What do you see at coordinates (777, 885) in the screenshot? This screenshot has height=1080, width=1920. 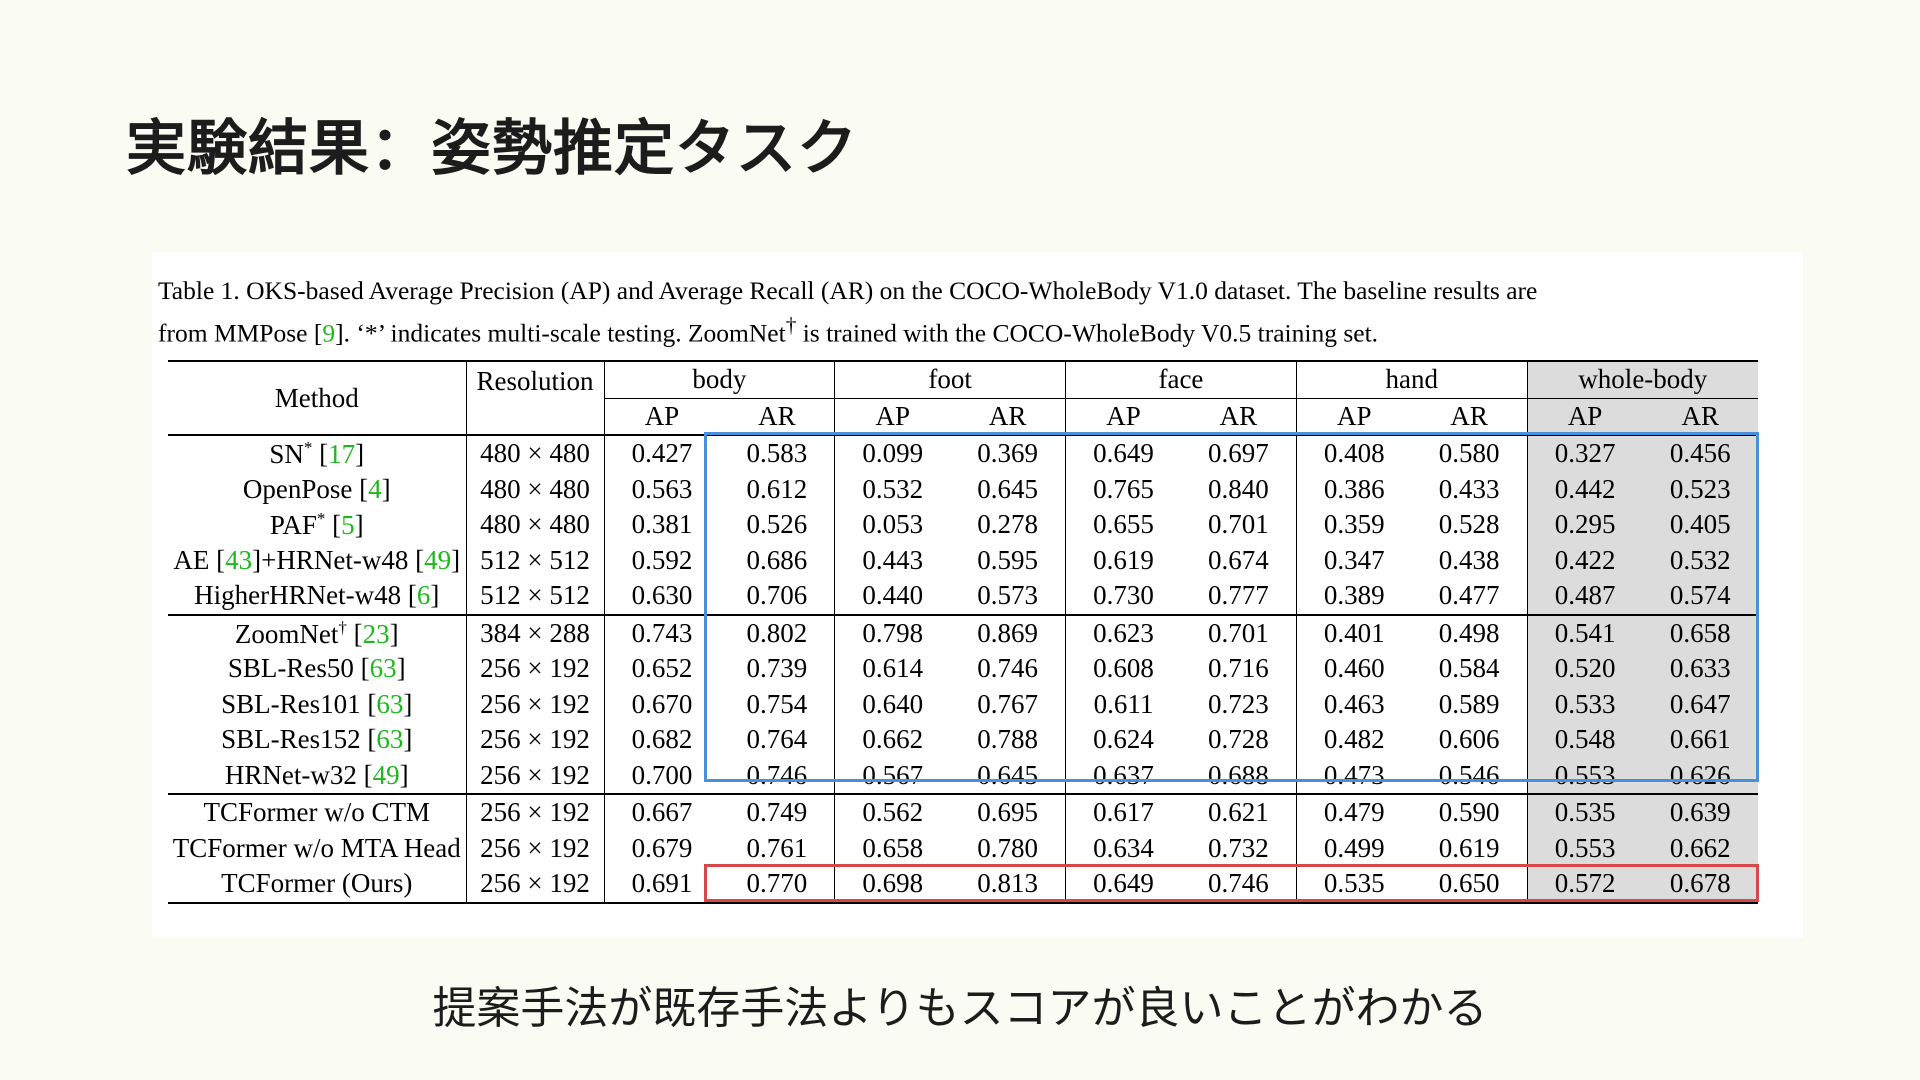 I see `body-ar-cell: 0.770` at bounding box center [777, 885].